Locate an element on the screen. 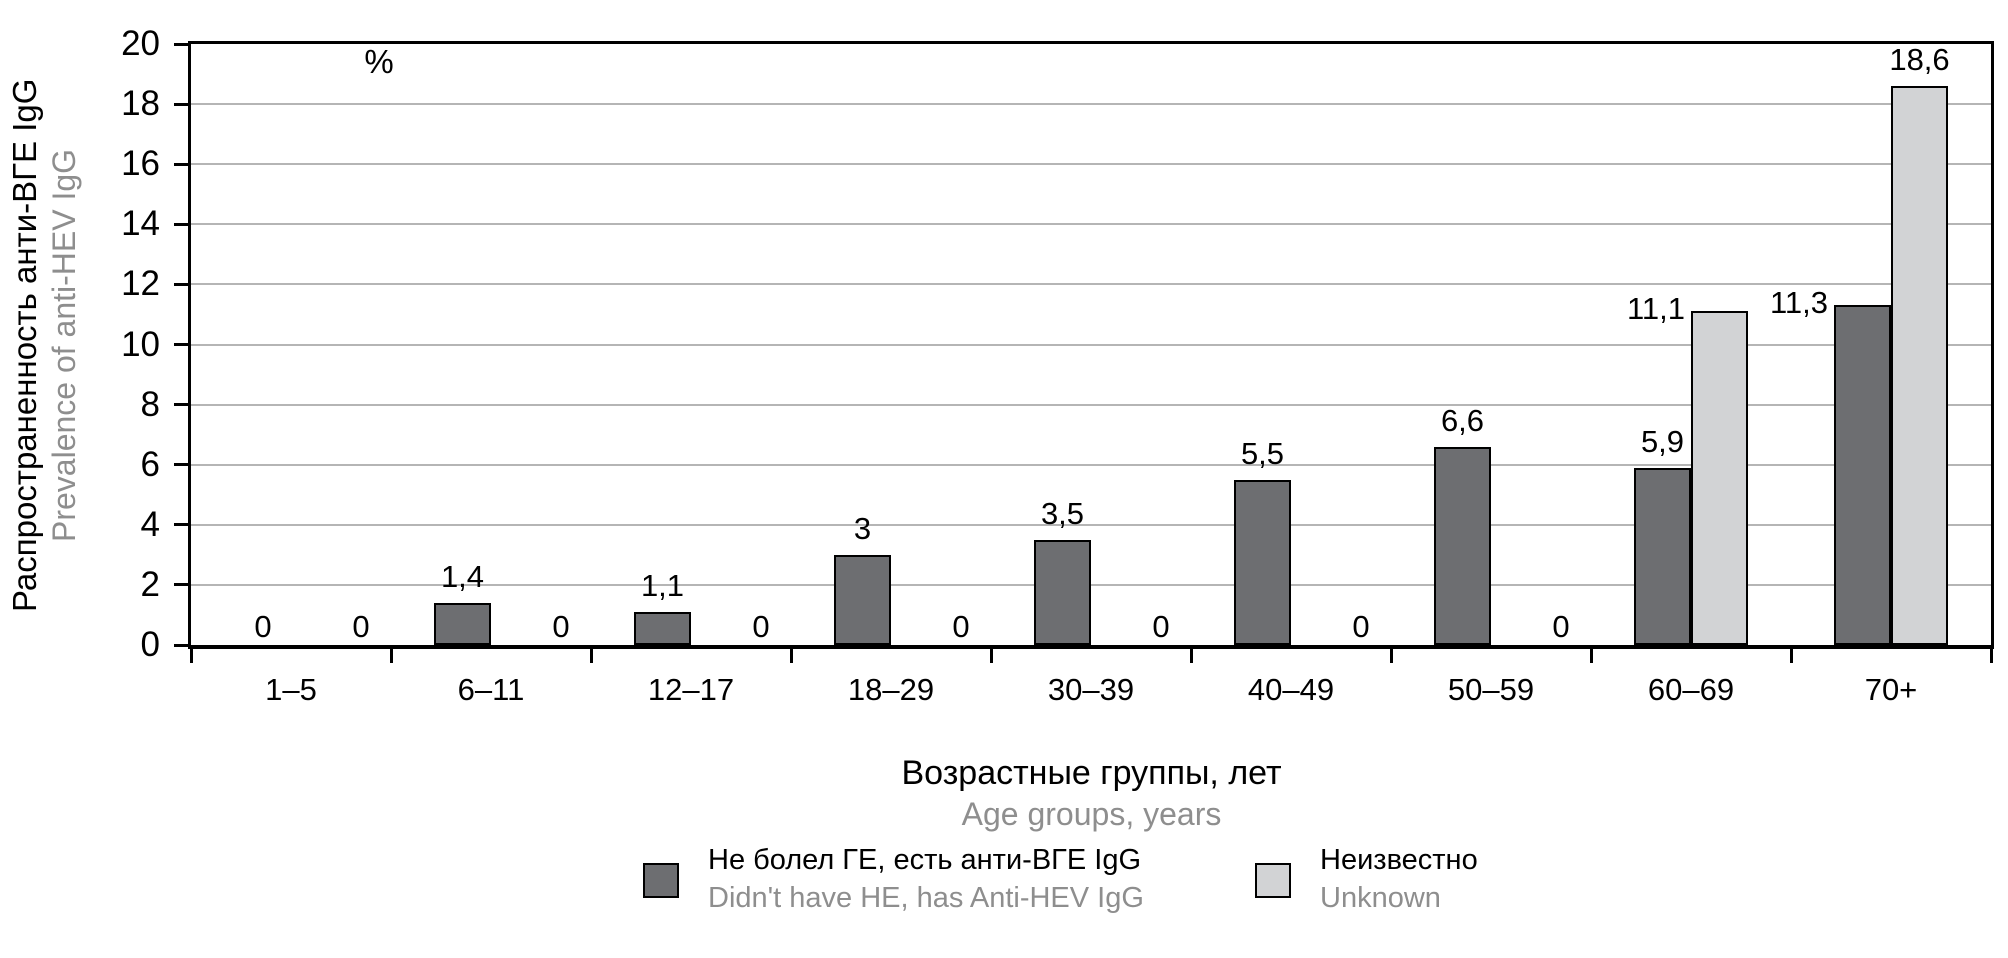  bar-value-label: 1,1 is located at coordinates (662, 585).